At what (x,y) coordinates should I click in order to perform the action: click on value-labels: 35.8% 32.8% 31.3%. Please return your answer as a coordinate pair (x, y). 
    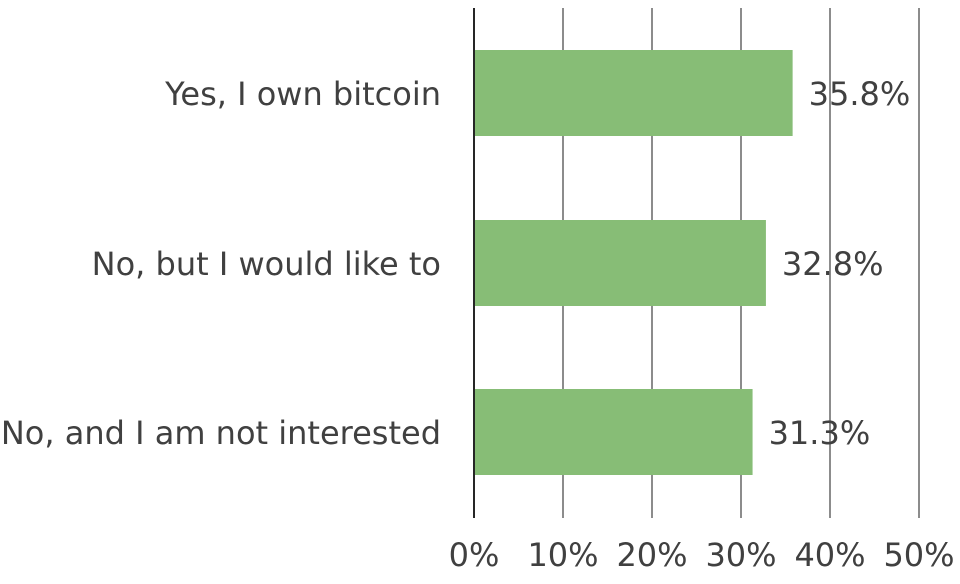
    Looking at the image, I should click on (840, 263).